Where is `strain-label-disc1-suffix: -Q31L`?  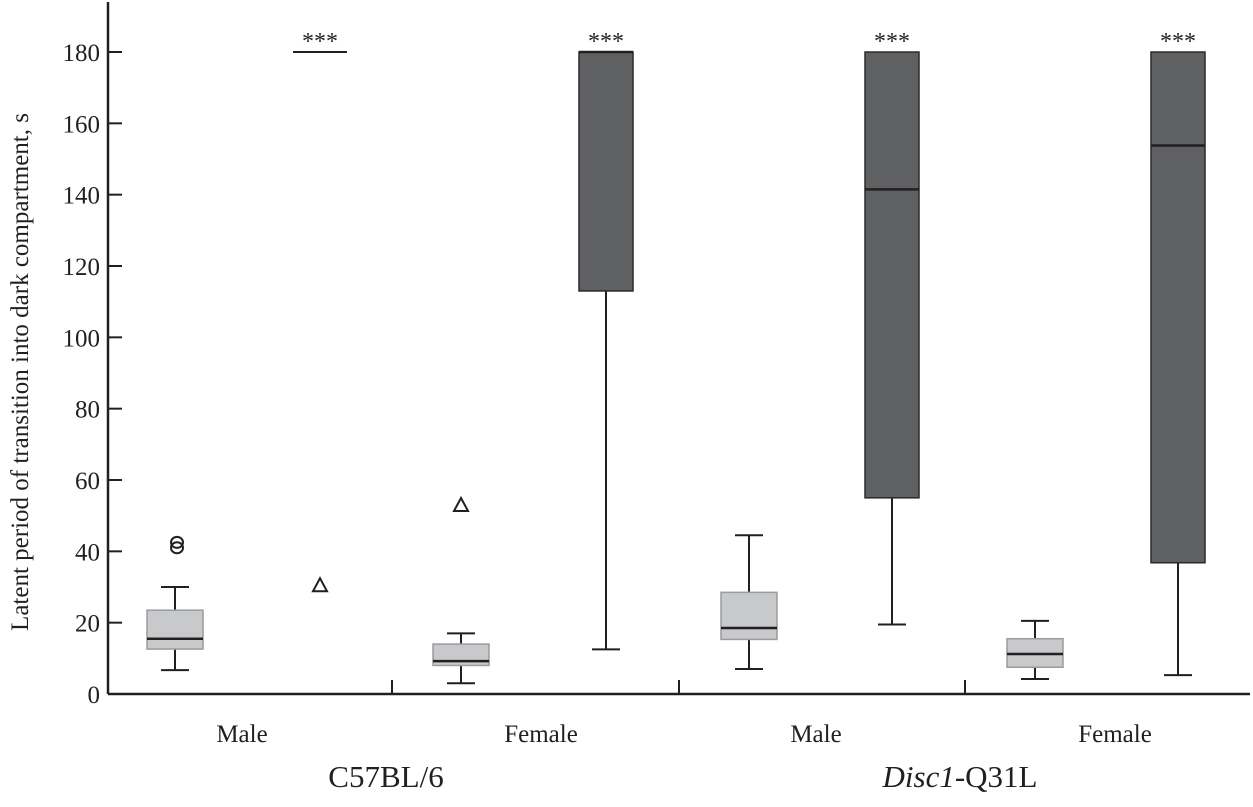 strain-label-disc1-suffix: -Q31L is located at coordinates (996, 776).